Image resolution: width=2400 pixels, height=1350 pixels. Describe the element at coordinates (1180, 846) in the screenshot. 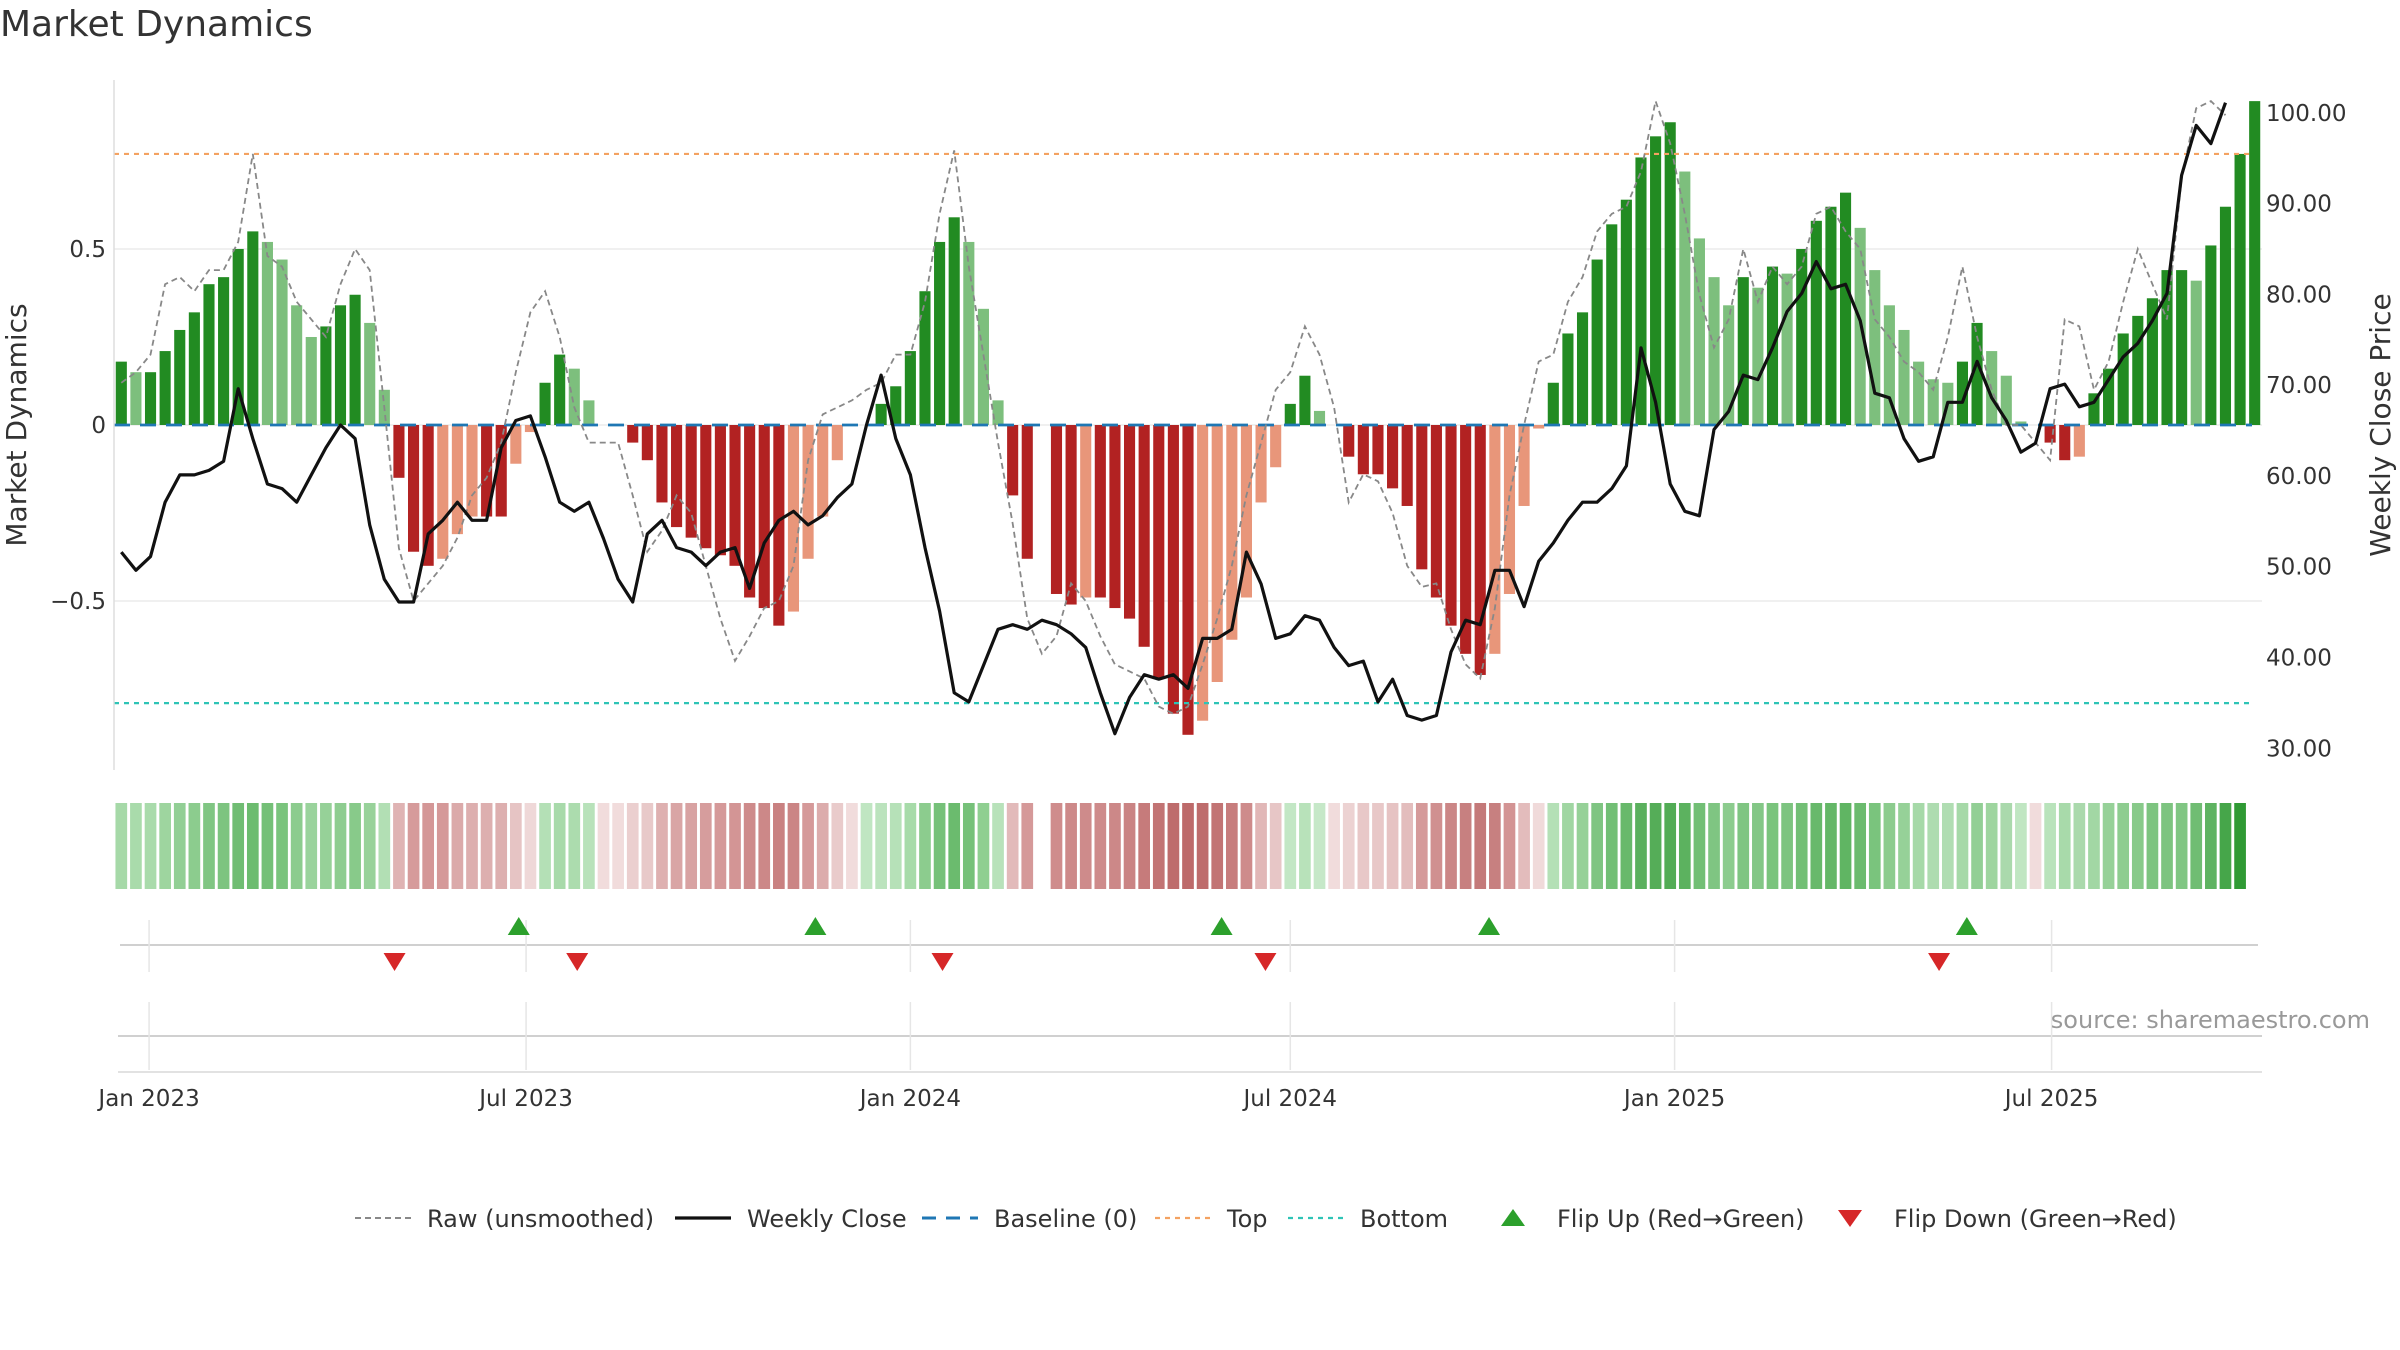

I see `regime-strip` at that location.